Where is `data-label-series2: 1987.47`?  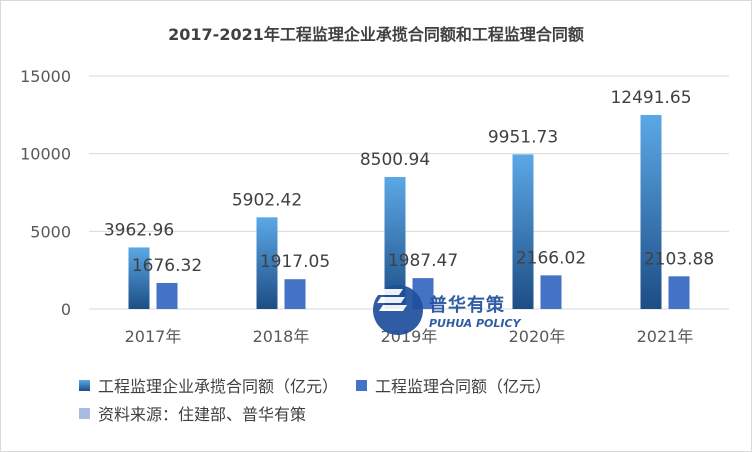
data-label-series2: 1987.47 is located at coordinates (423, 261).